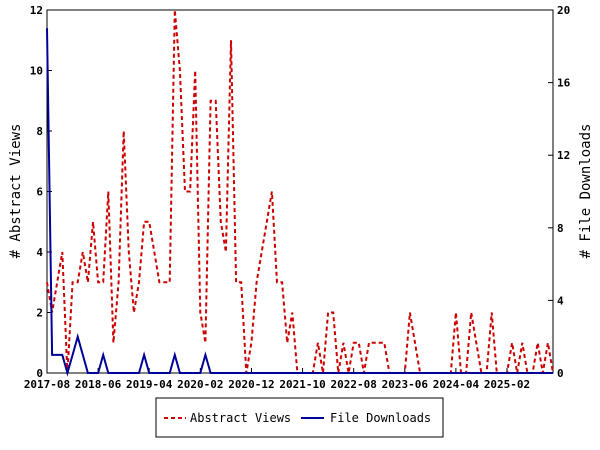  What do you see at coordinates (456, 384) in the screenshot?
I see `x-tick-label: 2024-04` at bounding box center [456, 384].